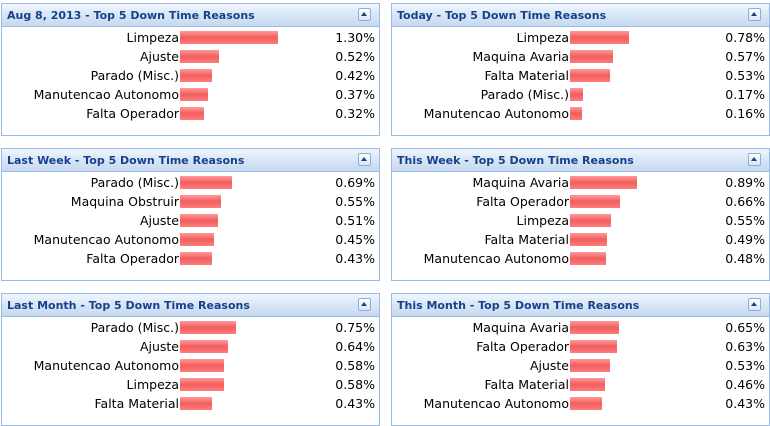 The height and width of the screenshot is (426, 770). What do you see at coordinates (190, 365) in the screenshot?
I see `reason-row: Manutencao Autonomo 0.58%` at bounding box center [190, 365].